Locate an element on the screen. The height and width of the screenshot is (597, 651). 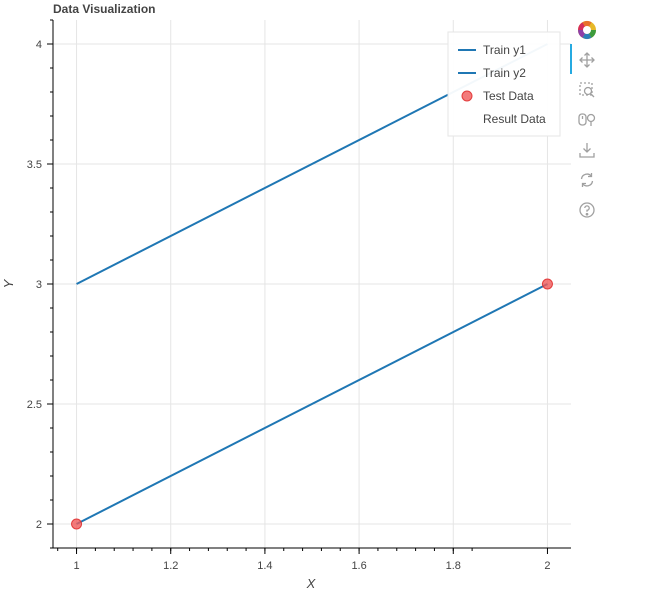
help-icon is located at coordinates (587, 210).